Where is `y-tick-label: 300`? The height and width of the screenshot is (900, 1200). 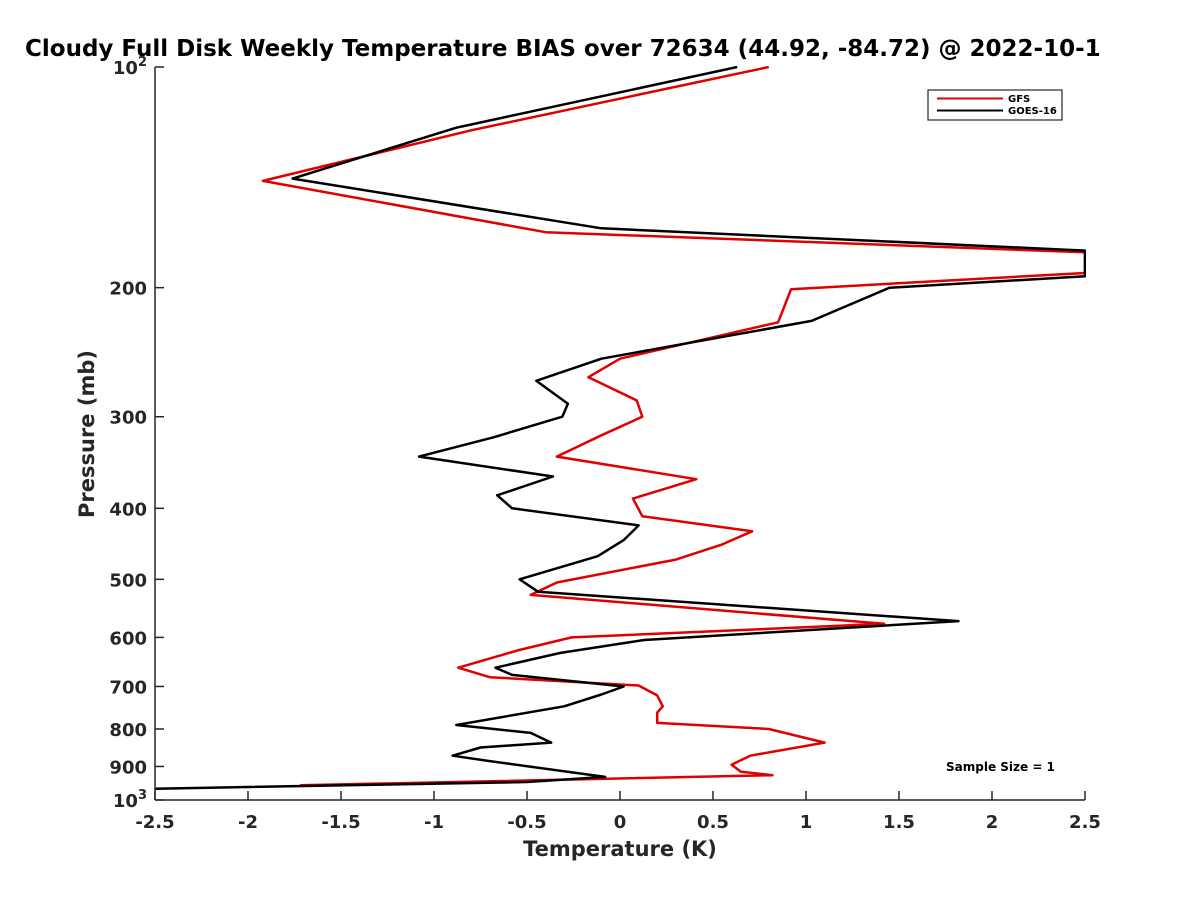 y-tick-label: 300 is located at coordinates (128, 418).